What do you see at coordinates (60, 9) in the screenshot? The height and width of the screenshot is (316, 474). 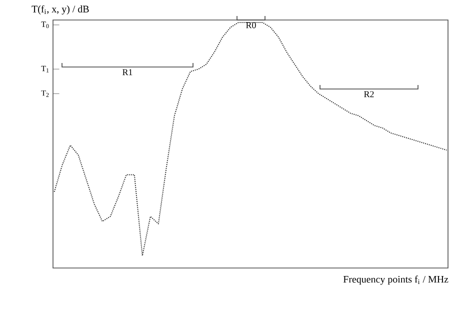 I see `y-axis-title: T(f$_{i}$, x, y) / dB` at bounding box center [60, 9].